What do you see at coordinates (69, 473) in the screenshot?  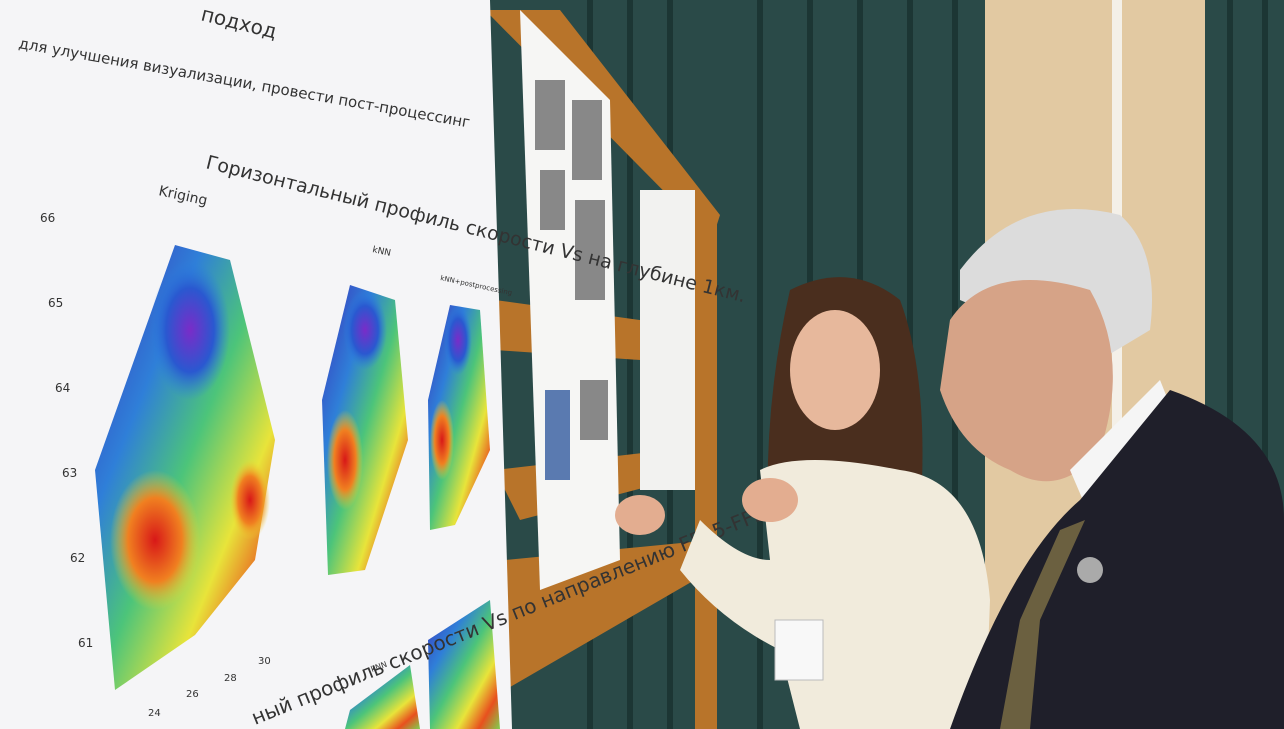 I see `y-tick-label: 63` at bounding box center [69, 473].